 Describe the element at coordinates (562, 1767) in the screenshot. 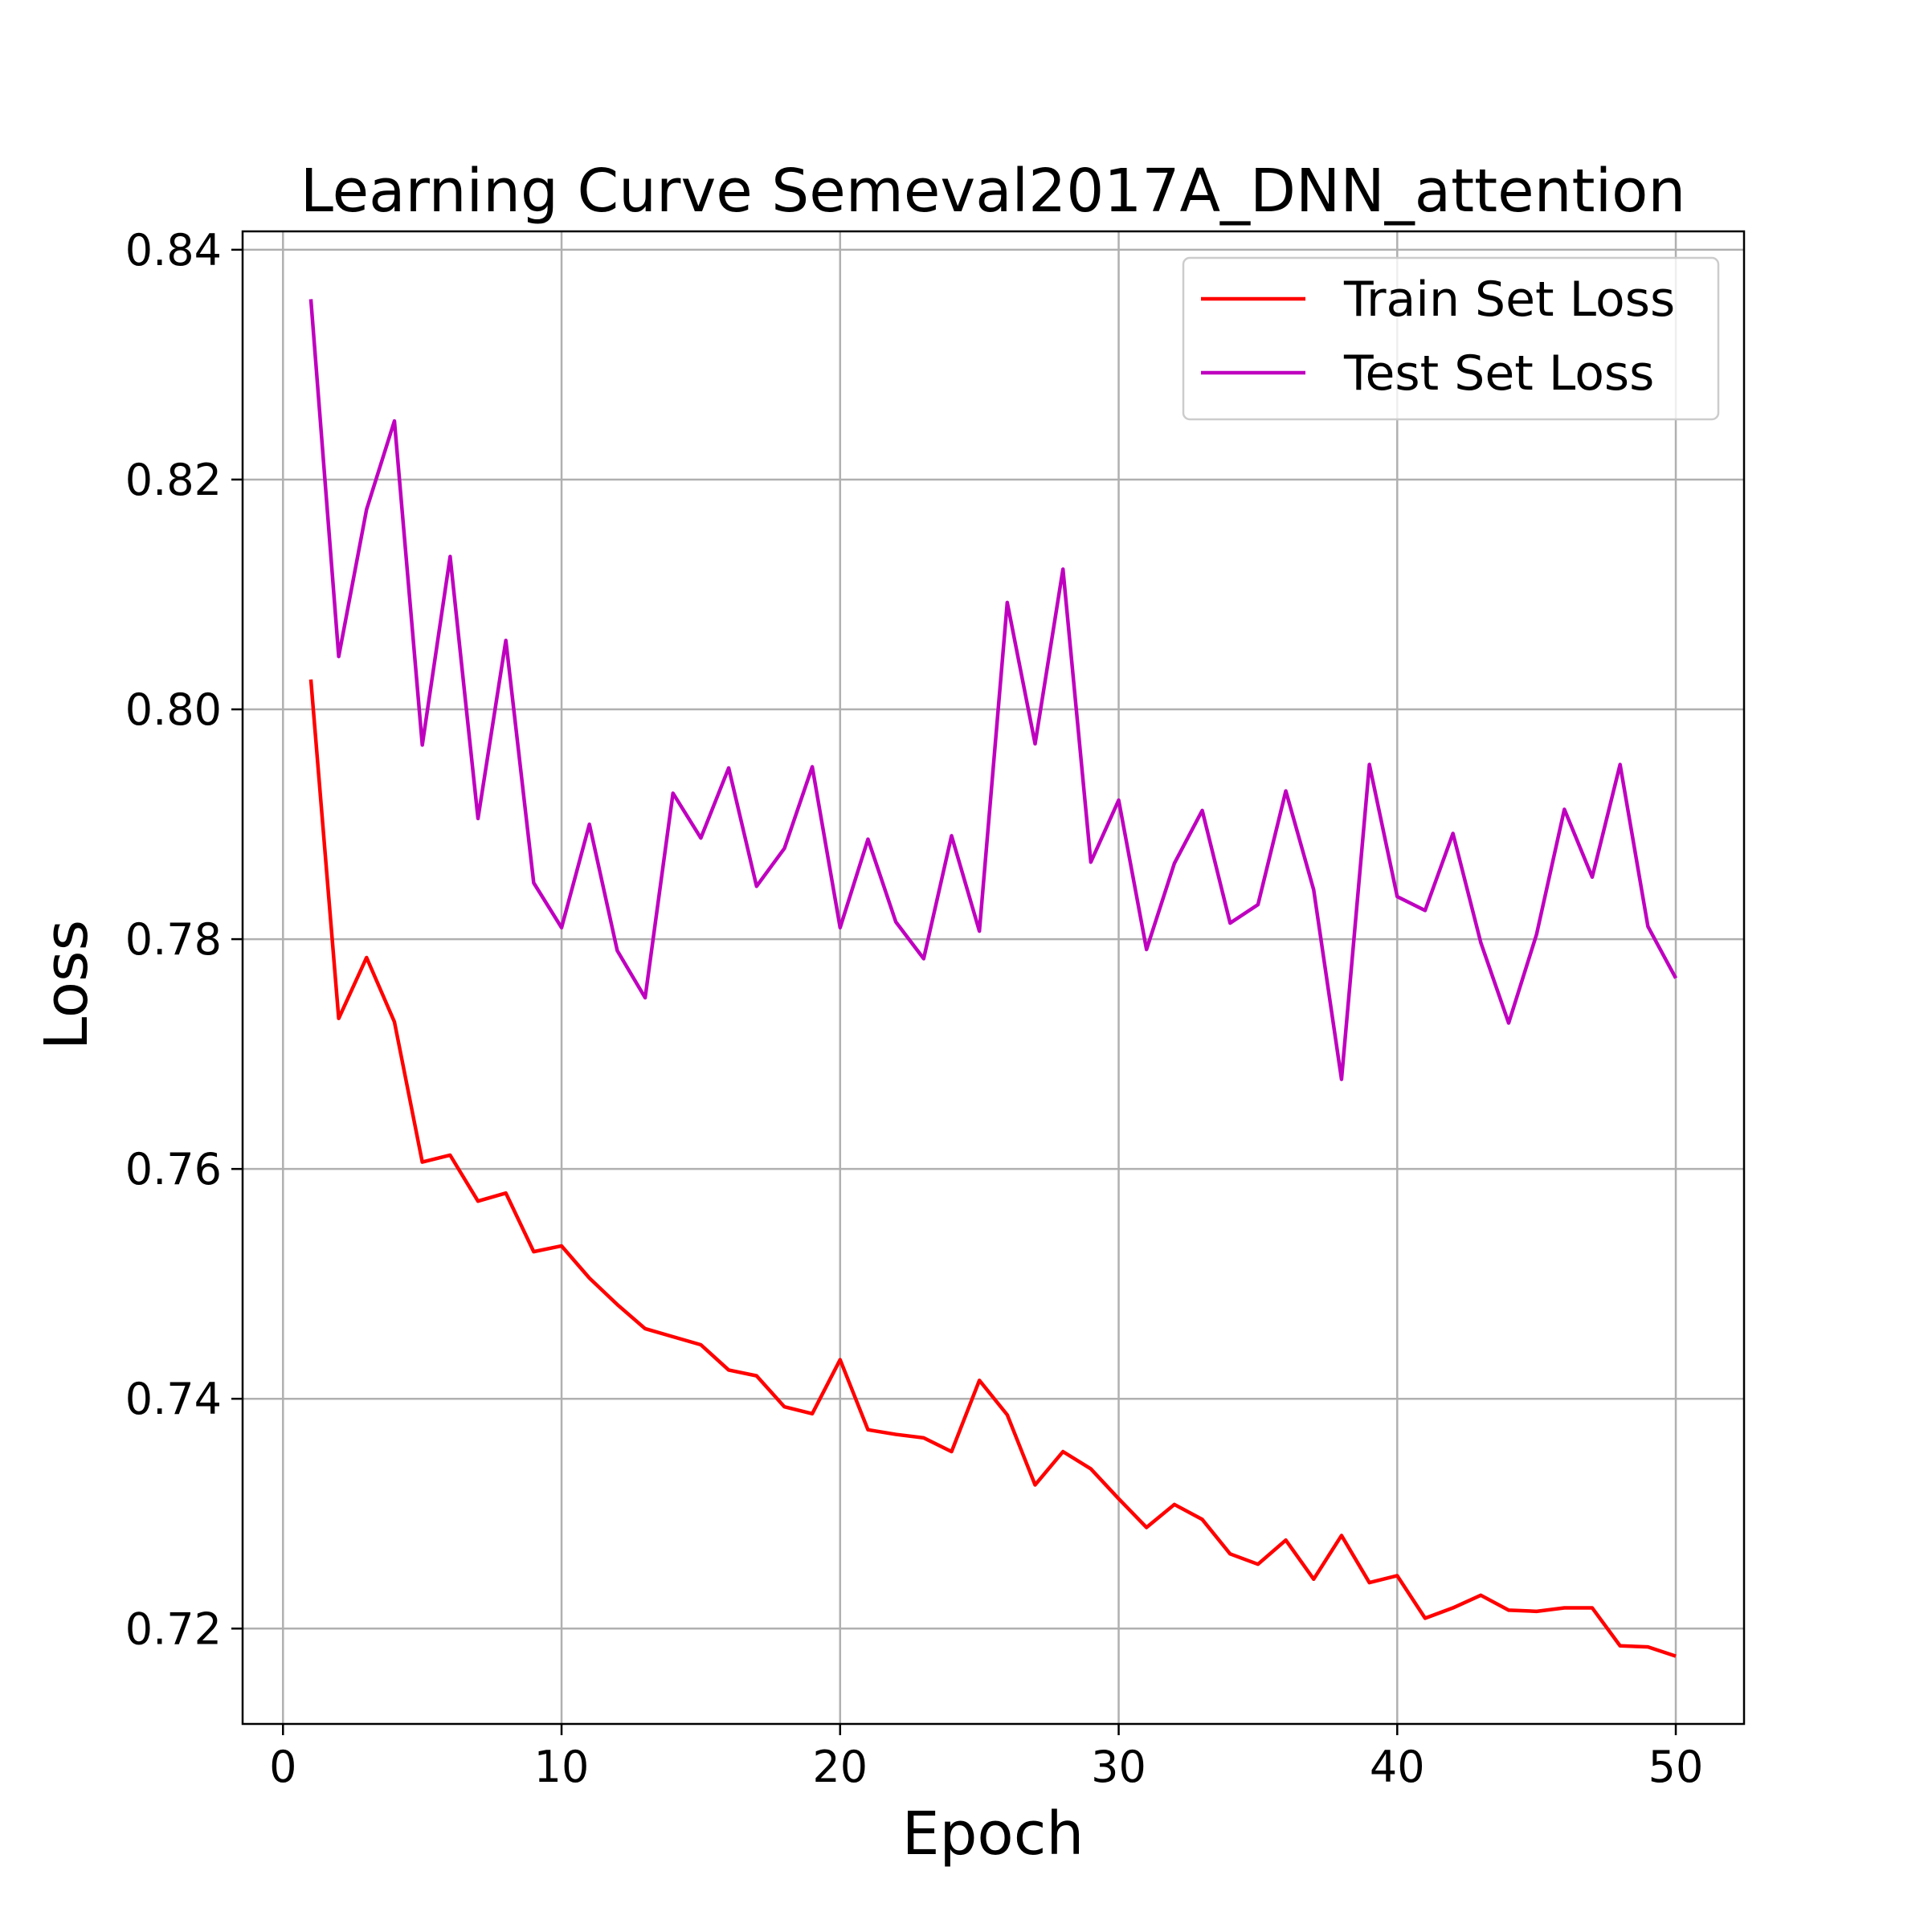

I see `x-tick-label: 10` at that location.